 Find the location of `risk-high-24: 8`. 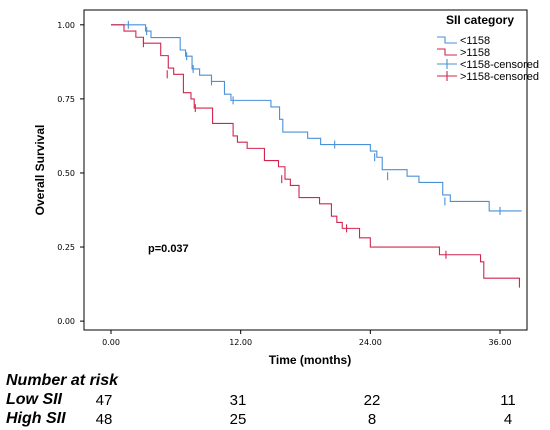

risk-high-24: 8 is located at coordinates (372, 419).